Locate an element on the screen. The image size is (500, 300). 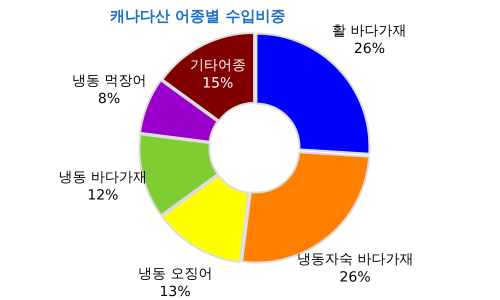
slice-label: 냉동 오징어 is located at coordinates (175, 274).